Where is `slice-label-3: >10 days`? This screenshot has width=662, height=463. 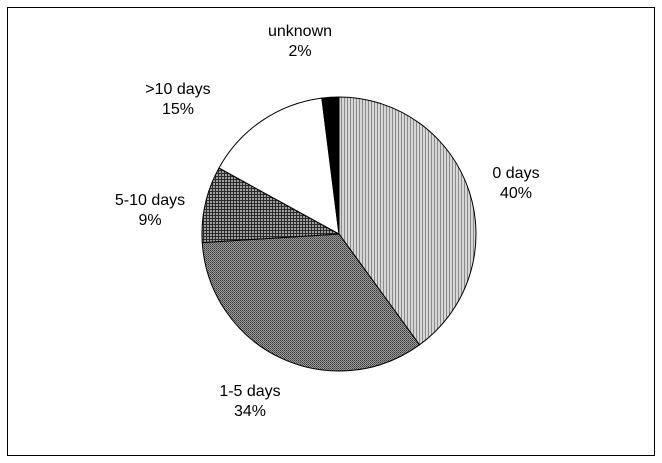 slice-label-3: >10 days is located at coordinates (177, 89).